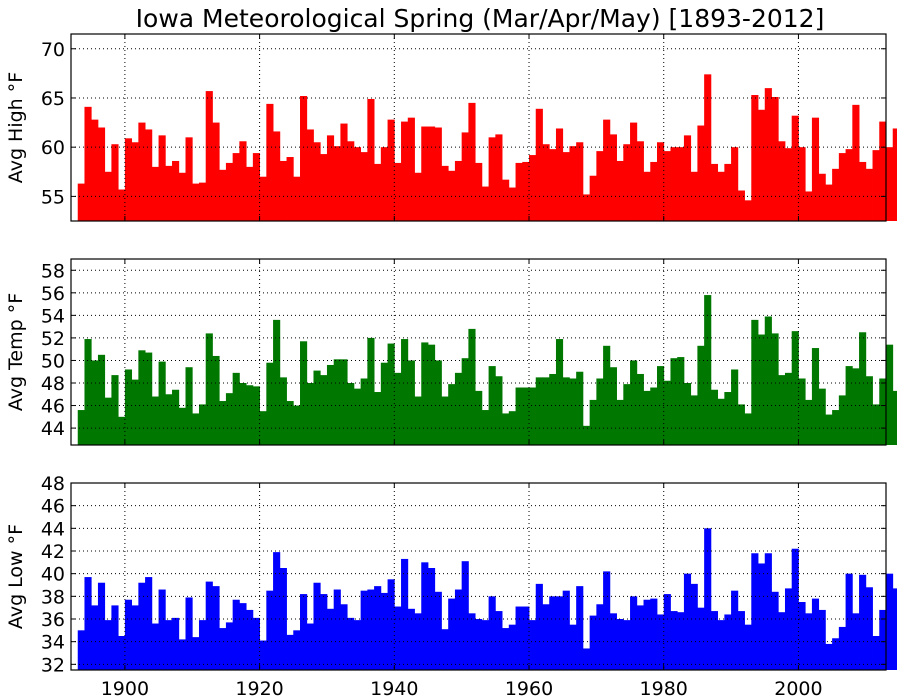 The image size is (897, 700). Describe the element at coordinates (856, 162) in the screenshot. I see `bar-high-2008` at that location.